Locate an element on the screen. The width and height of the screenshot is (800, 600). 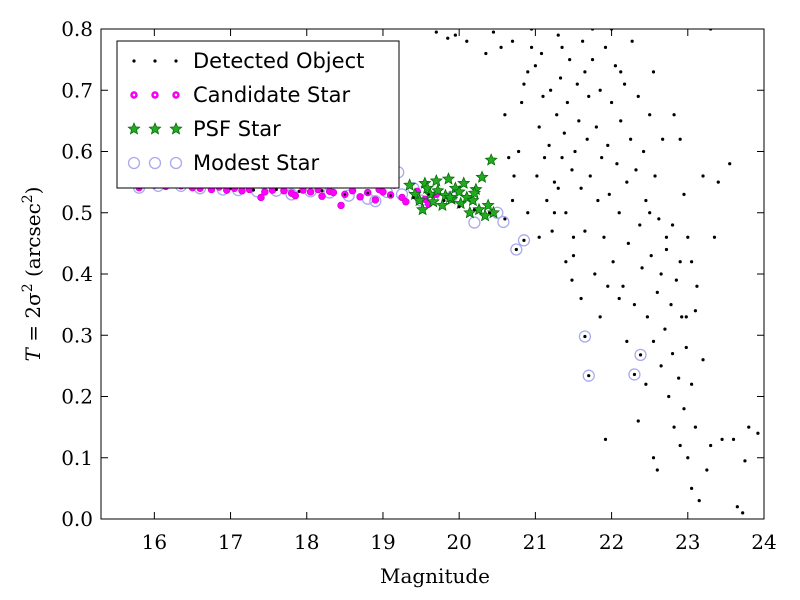
legend-label: Detected Object is located at coordinates (278, 61).